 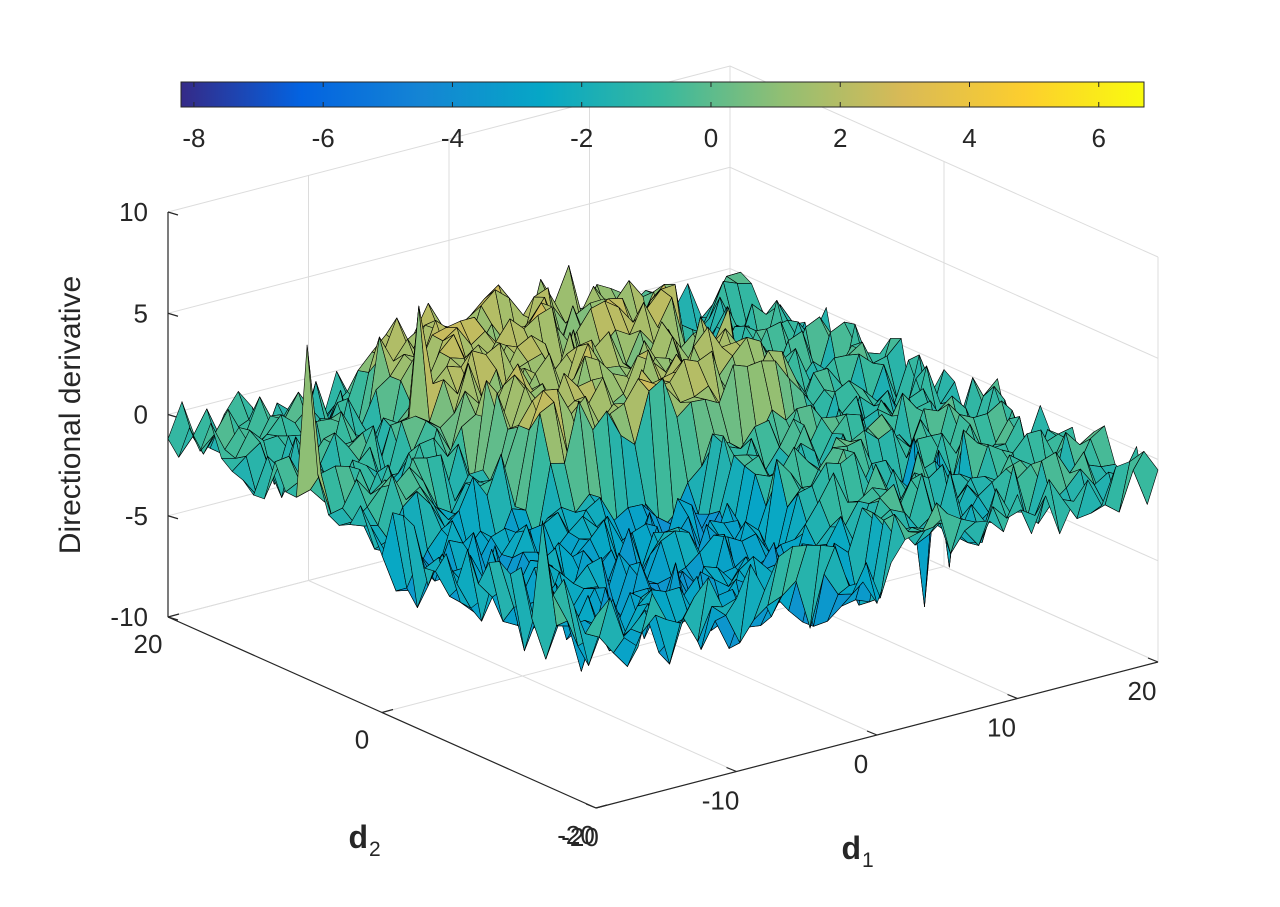 I want to click on x-tick-label: -20, so click(x=580, y=837).